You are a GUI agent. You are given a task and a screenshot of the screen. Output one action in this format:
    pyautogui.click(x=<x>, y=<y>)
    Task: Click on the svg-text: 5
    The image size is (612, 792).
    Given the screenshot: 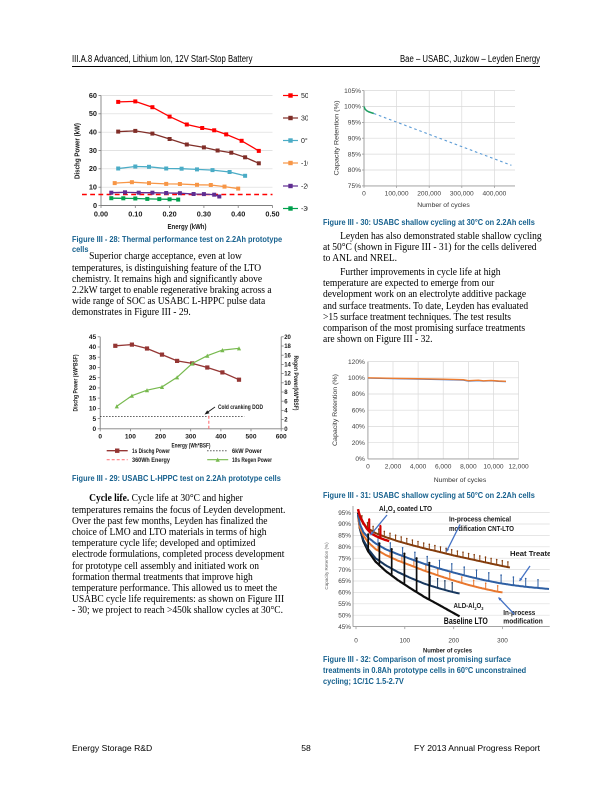 What is the action you would take?
    pyautogui.click(x=95, y=419)
    